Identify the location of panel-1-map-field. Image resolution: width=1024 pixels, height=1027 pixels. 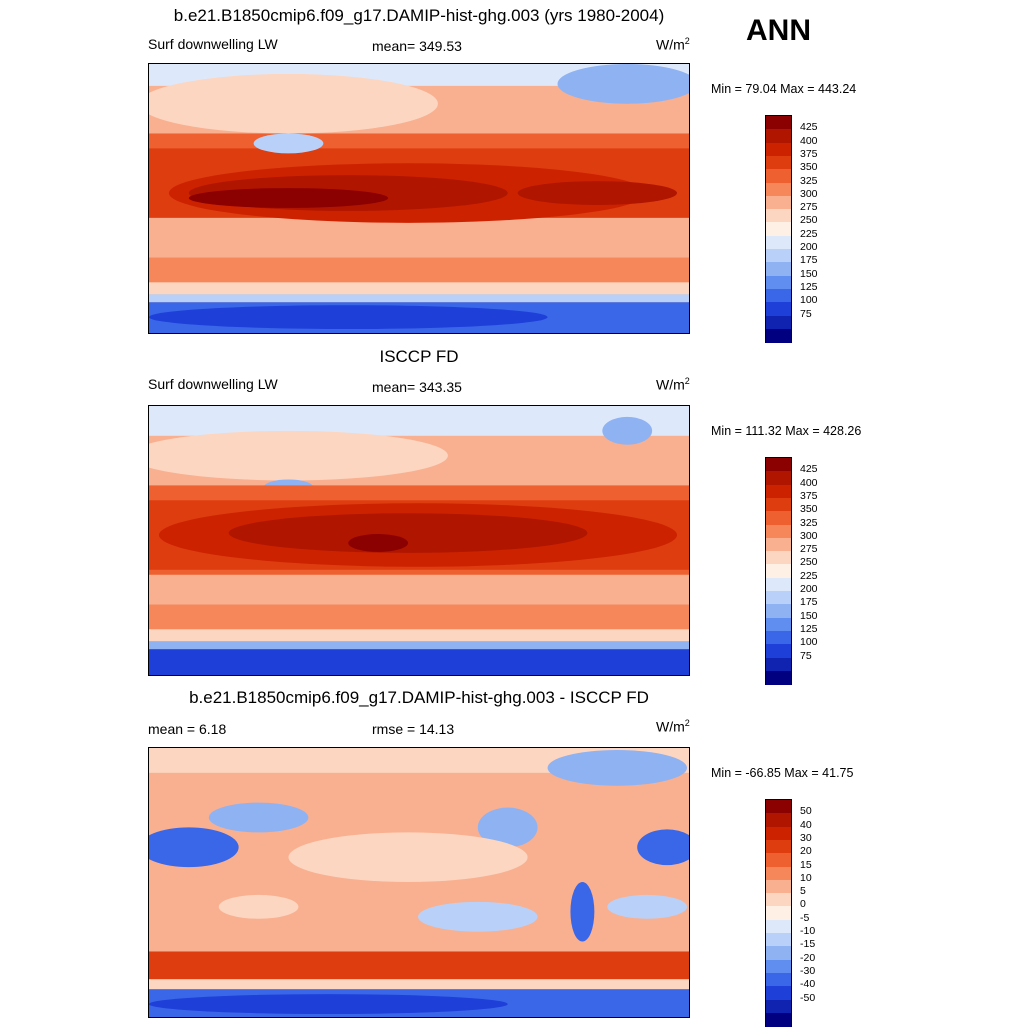
(419, 198).